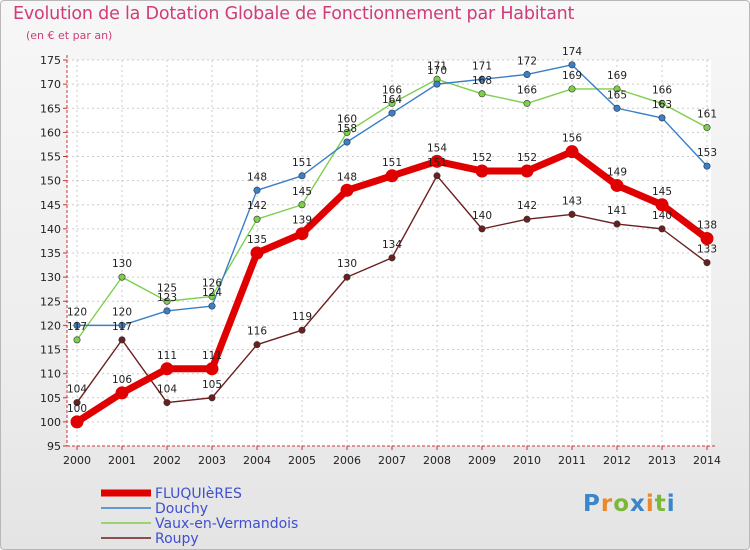 Image resolution: width=750 pixels, height=550 pixels. Describe the element at coordinates (50, 157) in the screenshot. I see `y-tick-label: 155` at that location.